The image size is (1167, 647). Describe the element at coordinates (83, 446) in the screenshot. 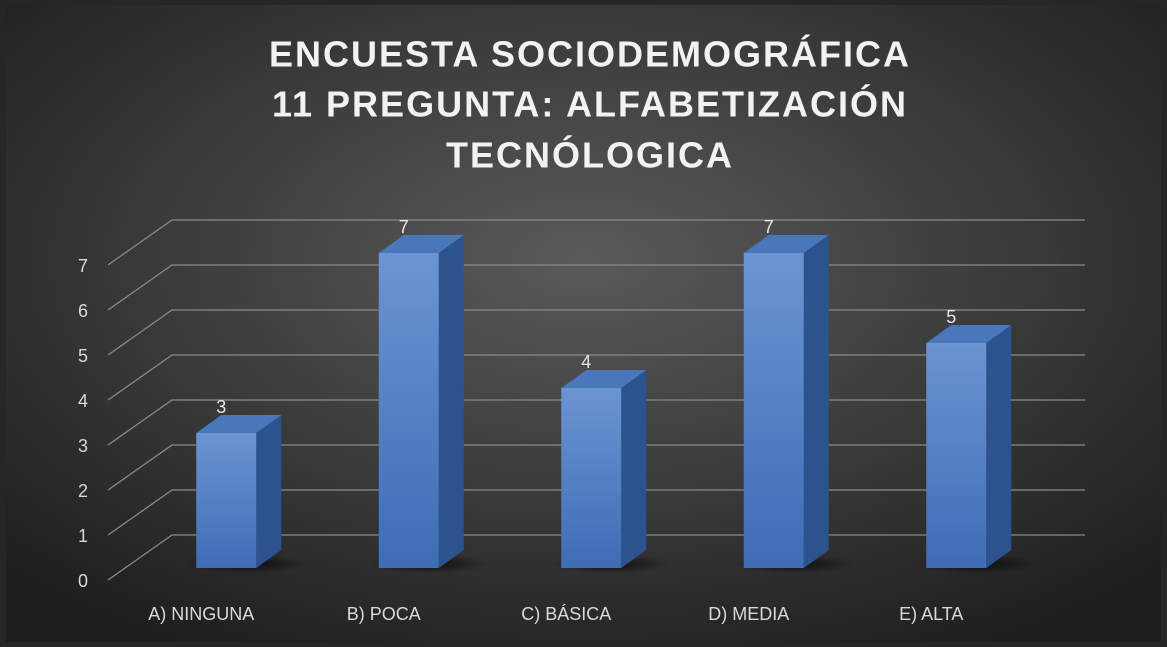

I see `y-tick-label: 3` at that location.